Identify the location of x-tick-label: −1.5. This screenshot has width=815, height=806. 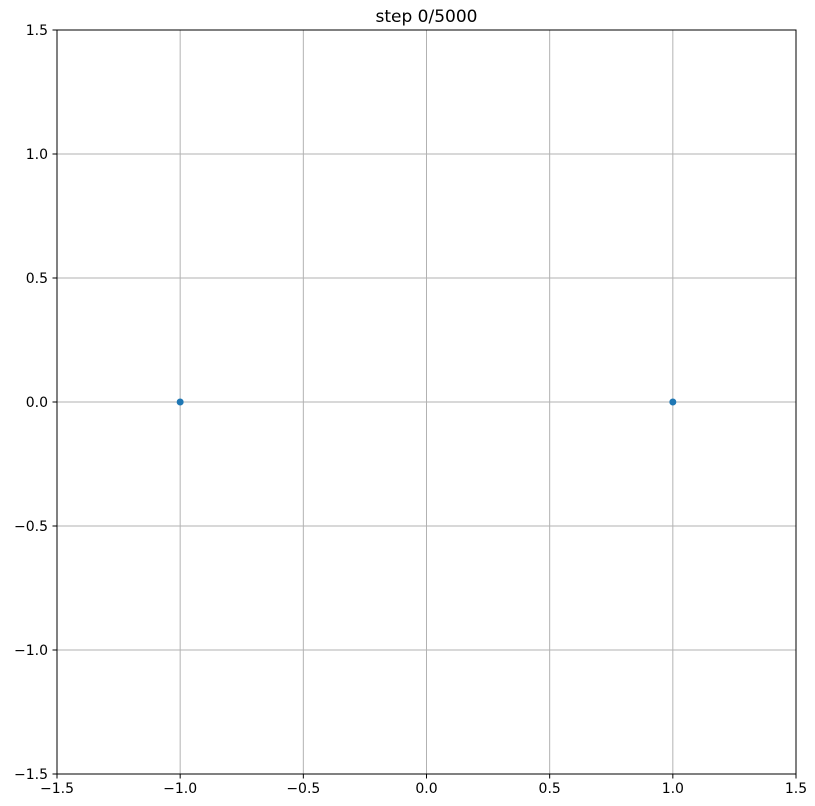
(57, 789).